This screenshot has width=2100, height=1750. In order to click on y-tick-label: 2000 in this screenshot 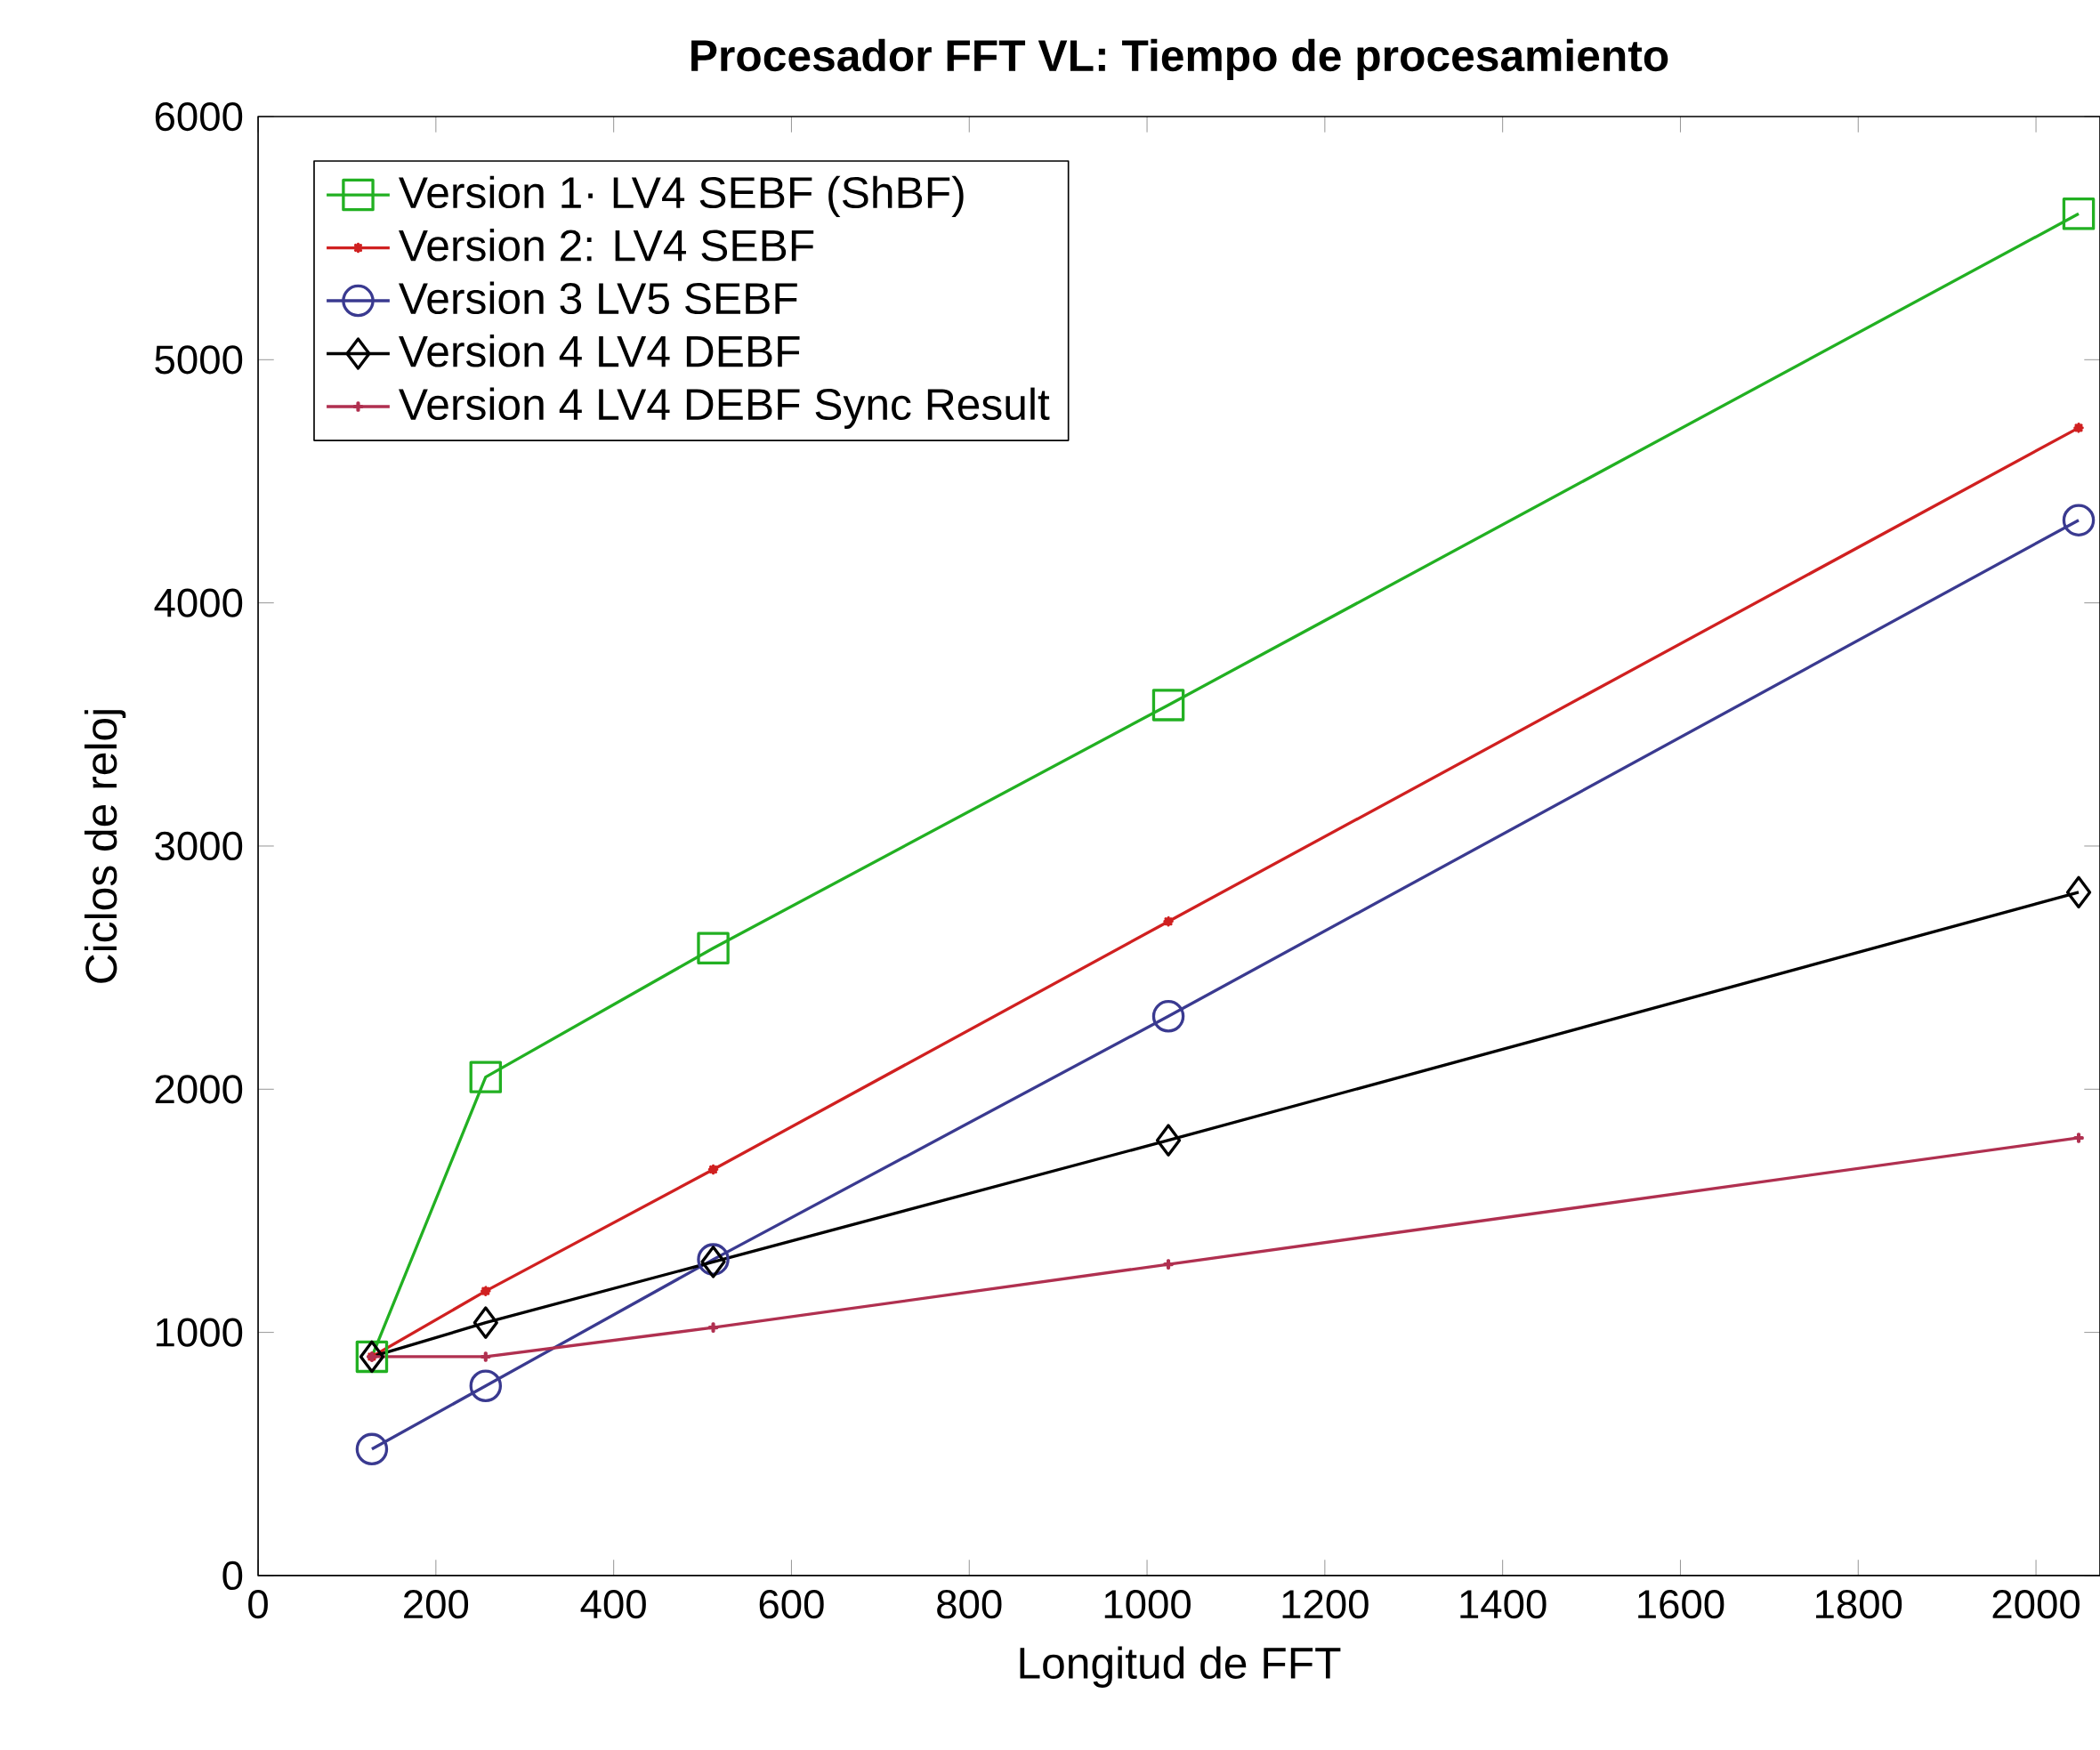, I will do `click(199, 1090)`.